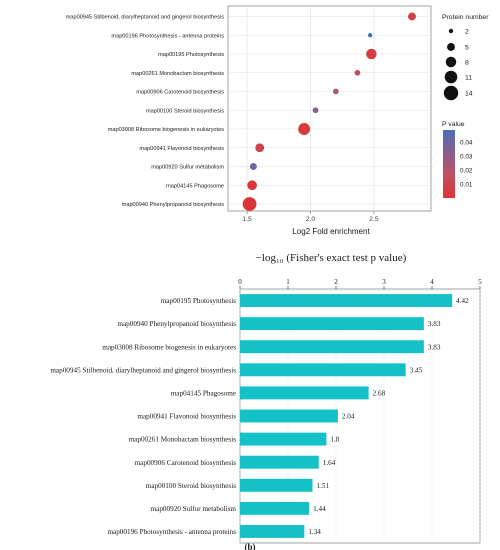  I want to click on bubble-category-label: map00195 Photosynthesis, so click(191, 55).